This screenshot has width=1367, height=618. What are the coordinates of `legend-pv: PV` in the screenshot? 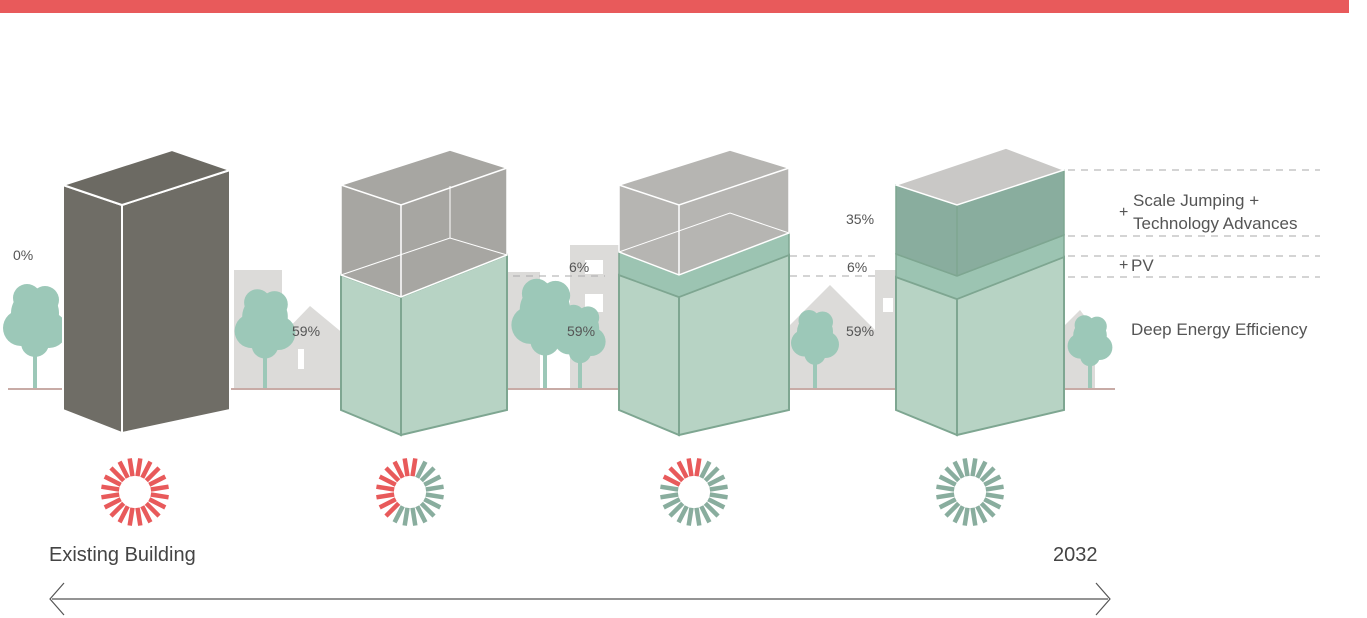 It's located at (1142, 265).